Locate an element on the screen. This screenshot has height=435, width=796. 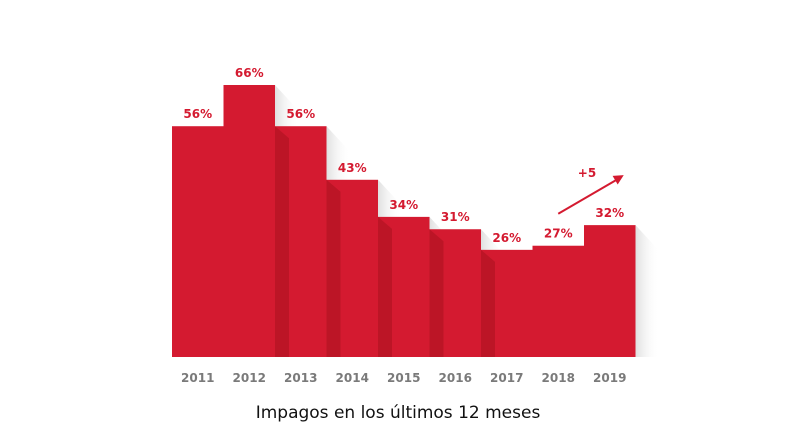
trend-arrow-head-icon is located at coordinates (618, 180).